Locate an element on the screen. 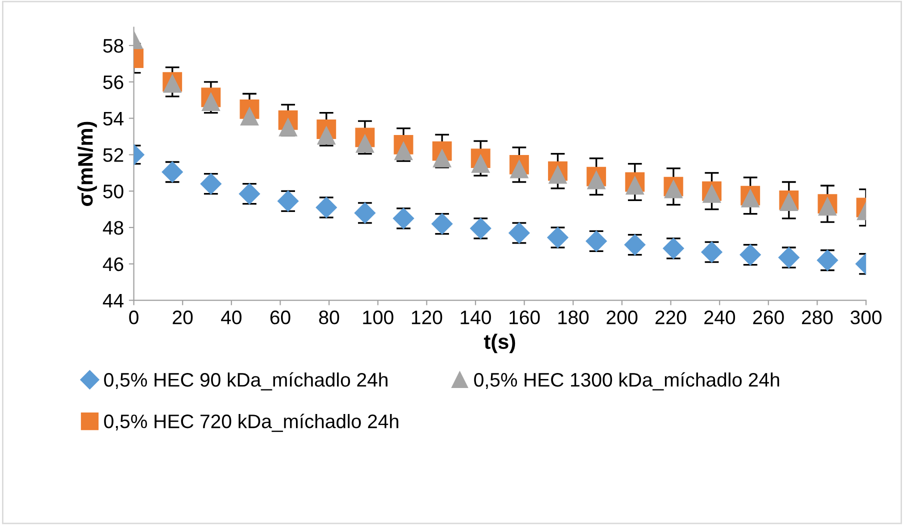  x-tick-label: 60 is located at coordinates (280, 317).